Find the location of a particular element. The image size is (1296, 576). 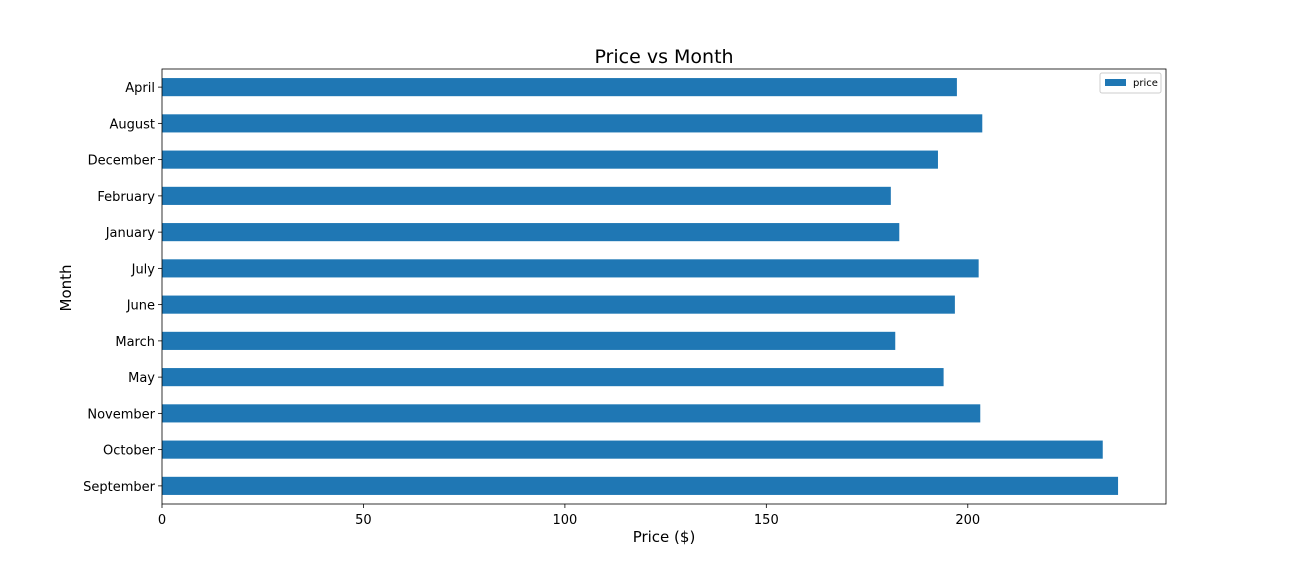

y-tick-label: August is located at coordinates (133, 124).